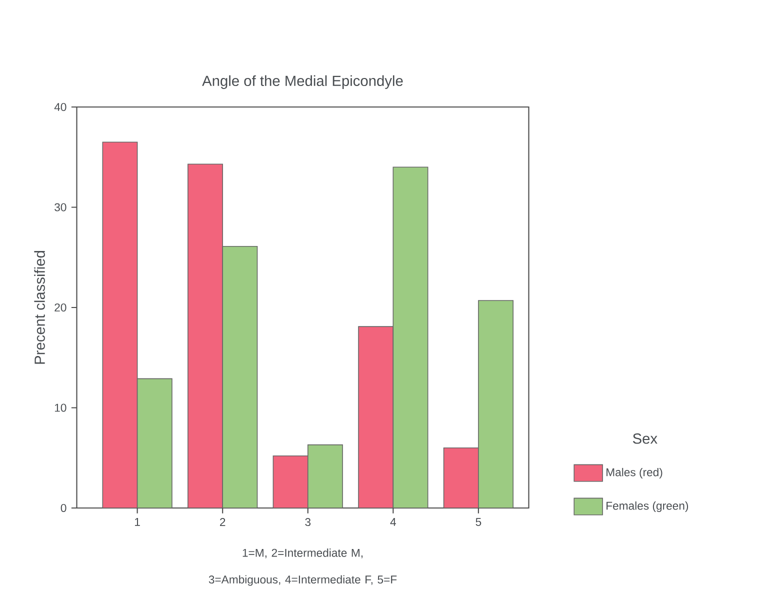  Describe the element at coordinates (60, 107) in the screenshot. I see `y-tick-label: 40` at that location.